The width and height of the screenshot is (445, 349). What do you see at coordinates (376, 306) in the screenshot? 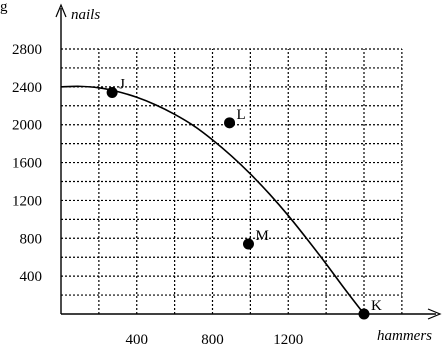
I see `point-label-k: K` at bounding box center [376, 306].